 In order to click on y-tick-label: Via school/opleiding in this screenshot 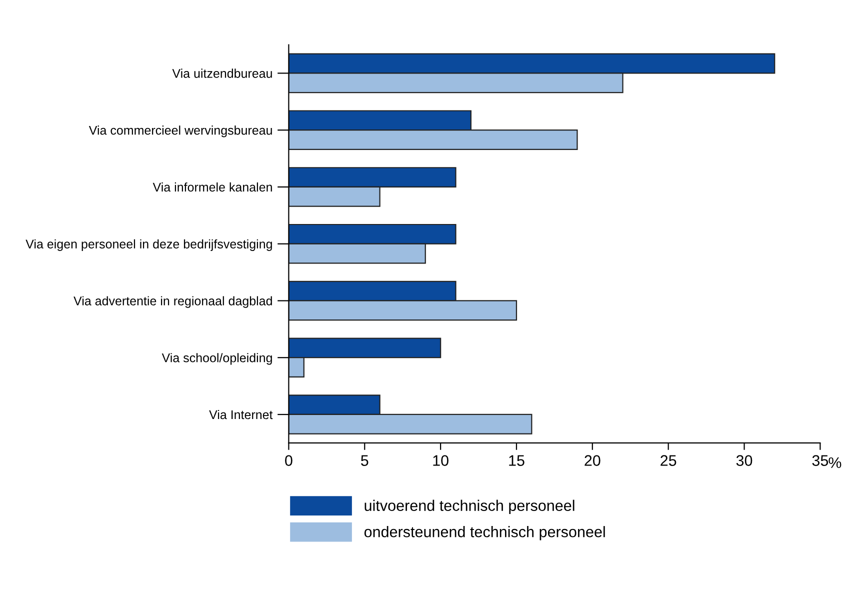, I will do `click(217, 359)`.